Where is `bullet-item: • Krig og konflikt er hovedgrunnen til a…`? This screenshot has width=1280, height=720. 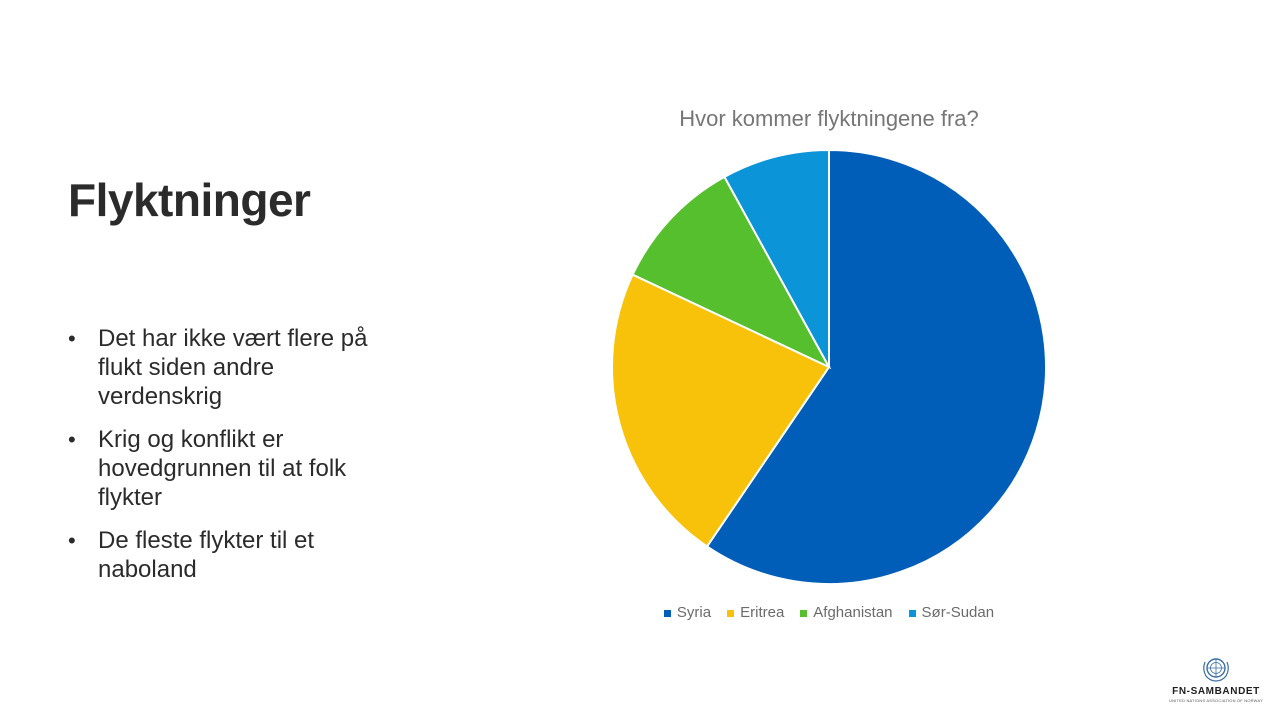
bullet-item: • Krig og konflikt er hovedgrunnen til a… is located at coordinates (218, 468).